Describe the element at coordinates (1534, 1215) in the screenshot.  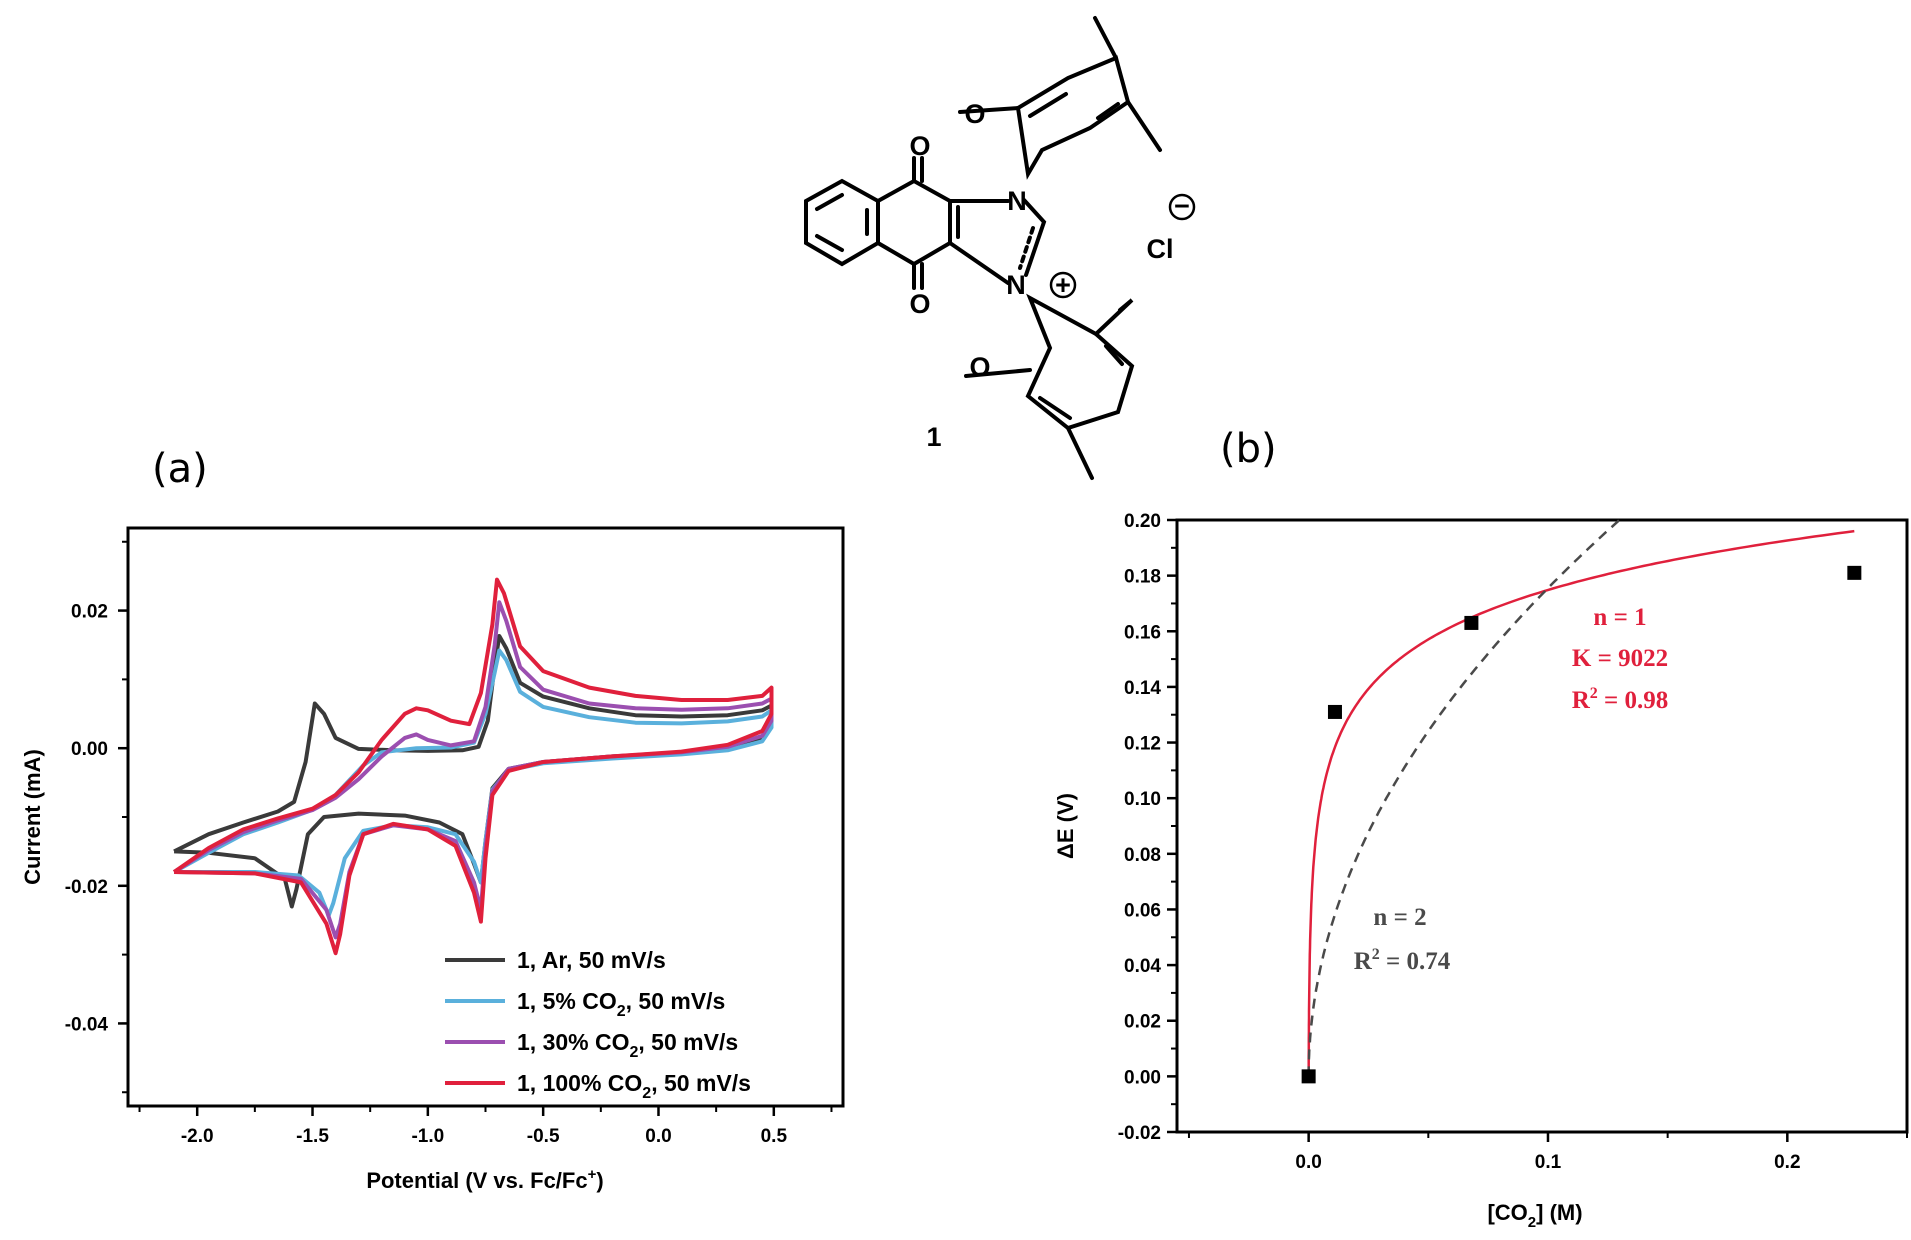
I see `panel-b-x-axis-title: [CO2] (M)` at that location.